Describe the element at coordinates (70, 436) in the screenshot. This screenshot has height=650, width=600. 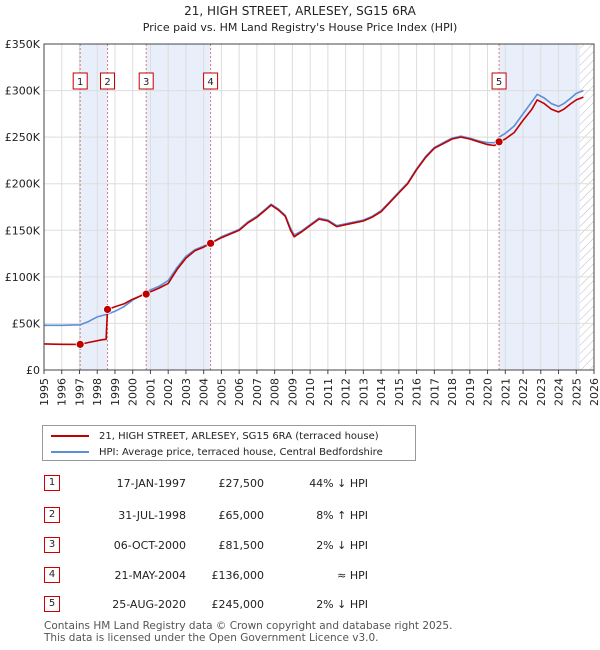
I see `legend-swatch-property` at that location.